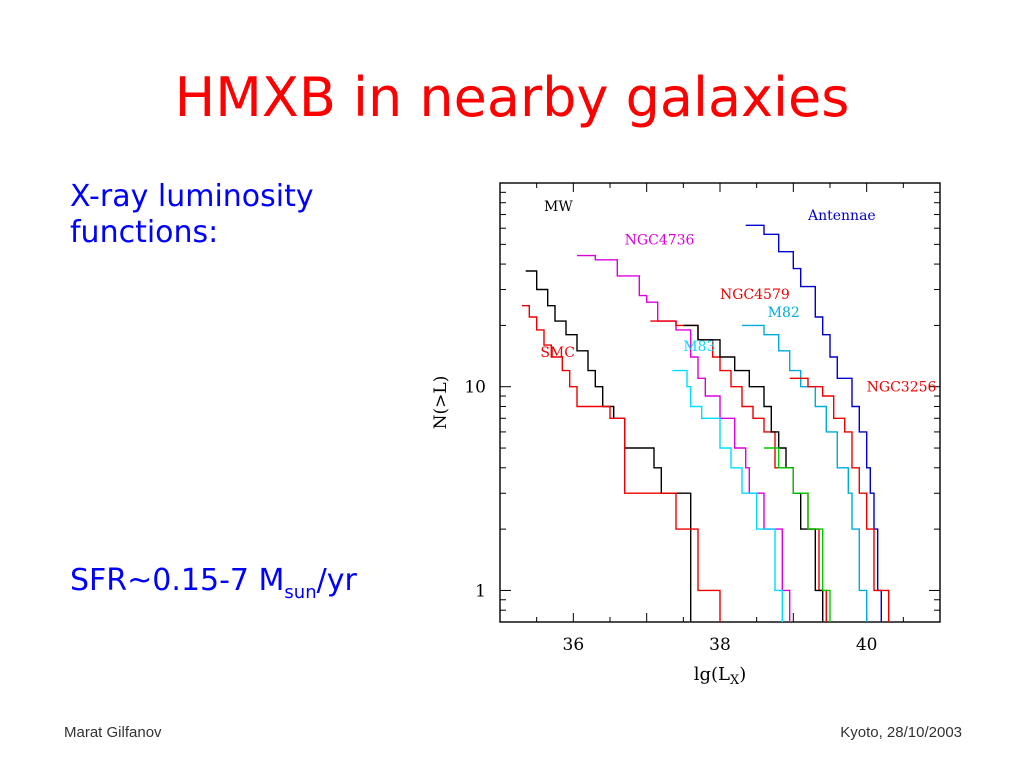 Image resolution: width=1024 pixels, height=768 pixels. What do you see at coordinates (841, 216) in the screenshot?
I see `series-label-antennae: Antennae` at bounding box center [841, 216].